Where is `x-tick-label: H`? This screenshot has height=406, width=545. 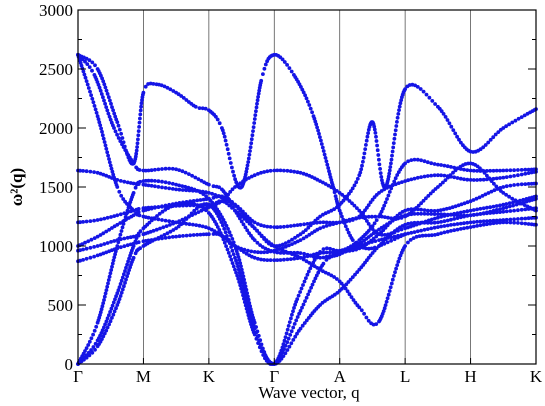 x-tick-label: H is located at coordinates (470, 376).